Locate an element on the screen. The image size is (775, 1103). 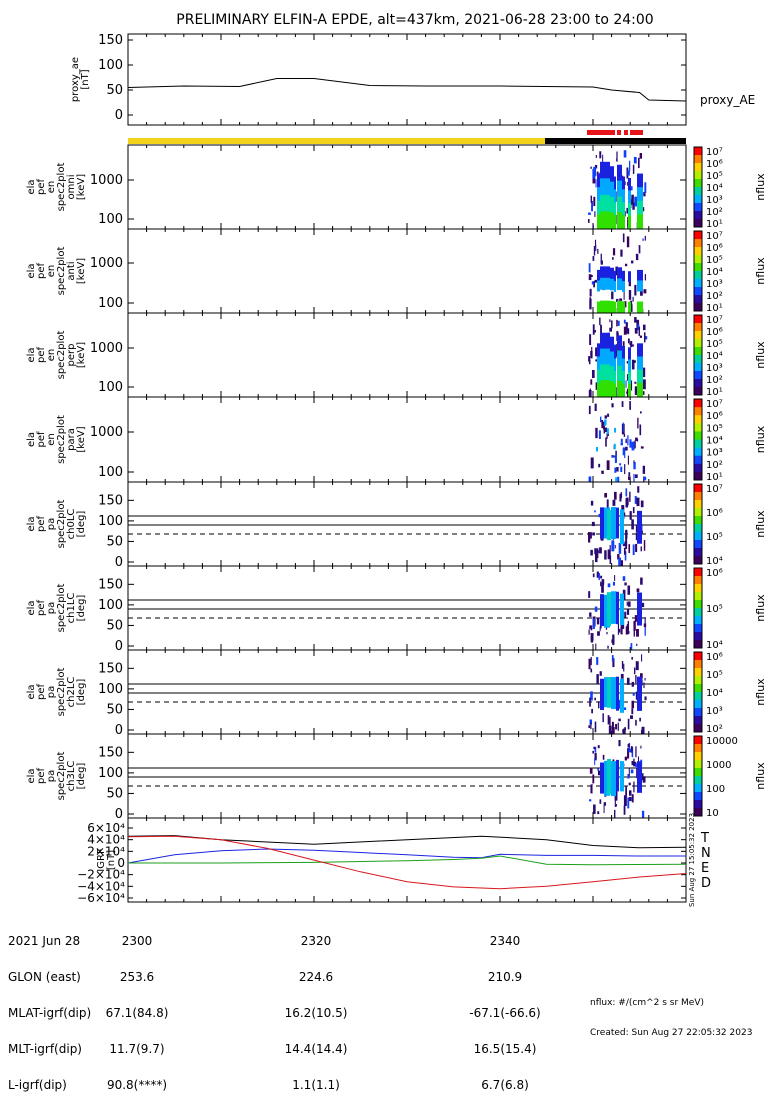
footer-label-date: 2021 Jun 28 is located at coordinates (44, 941).